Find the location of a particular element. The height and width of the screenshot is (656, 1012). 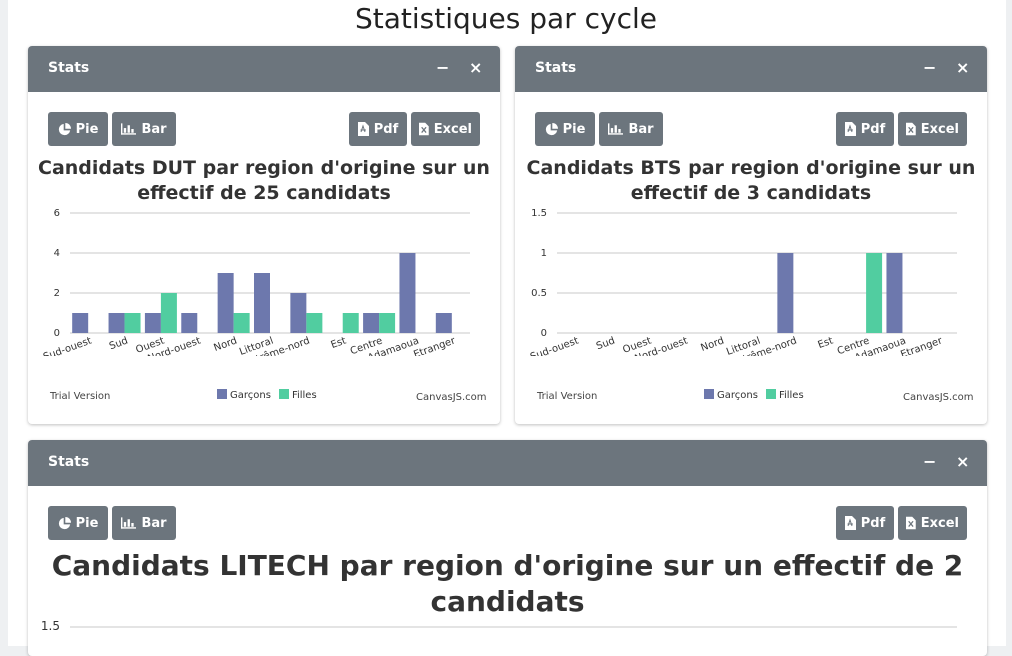

legend-swatch-garcons is located at coordinates (709, 394).